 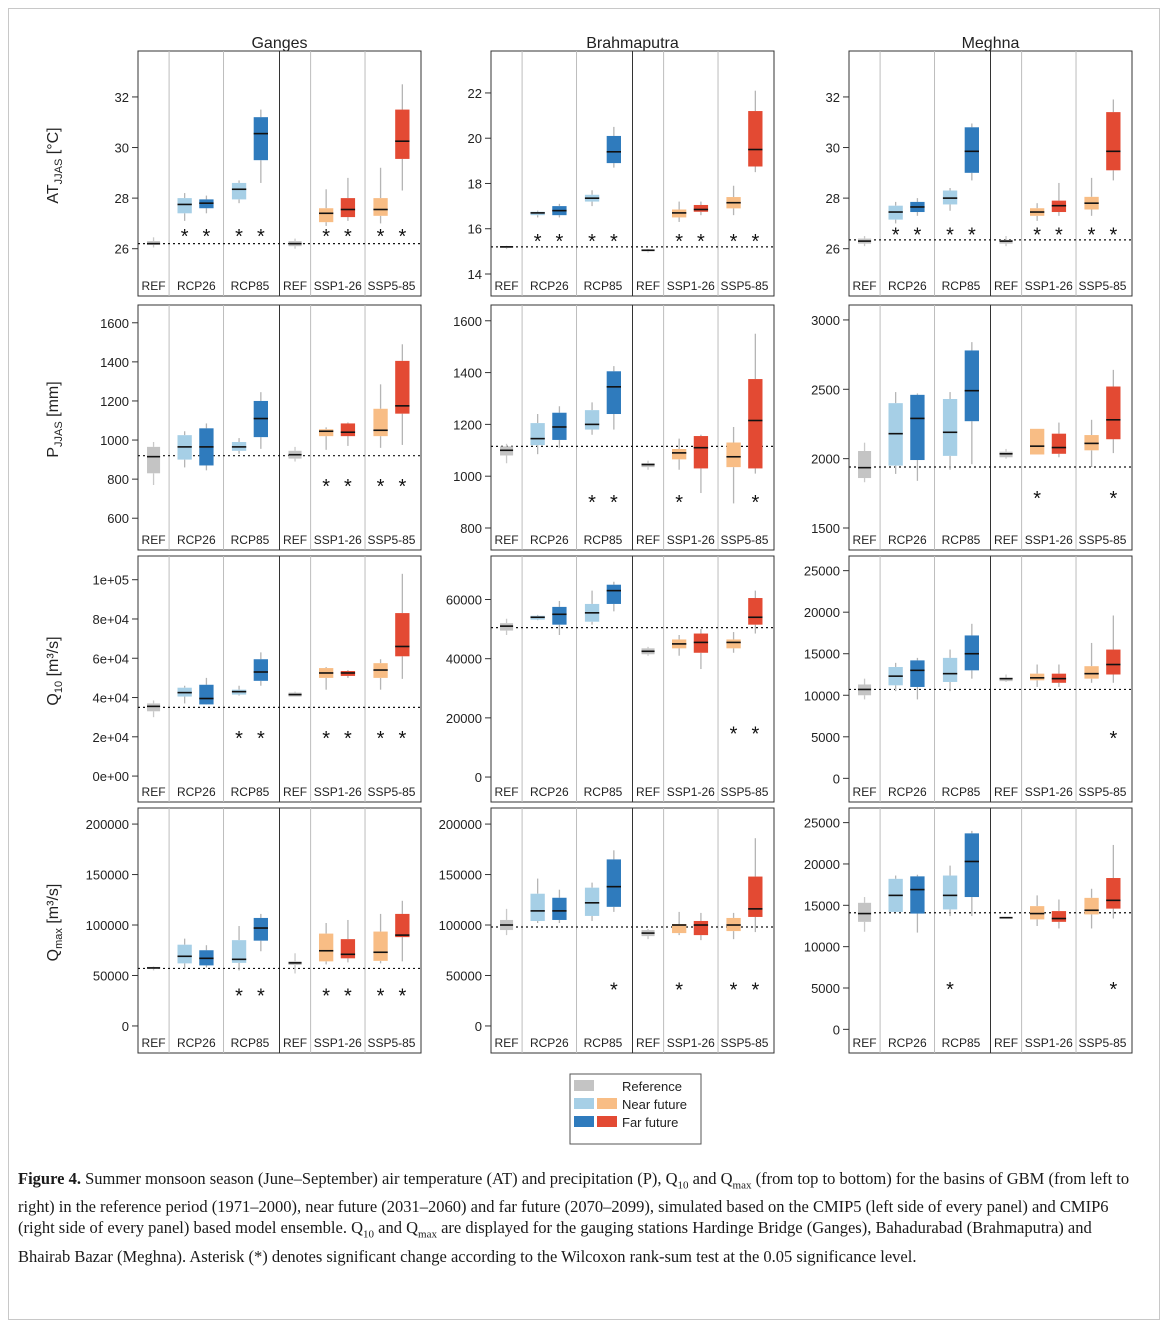 I want to click on y-tick-label: 0e+00, so click(x=110, y=776).